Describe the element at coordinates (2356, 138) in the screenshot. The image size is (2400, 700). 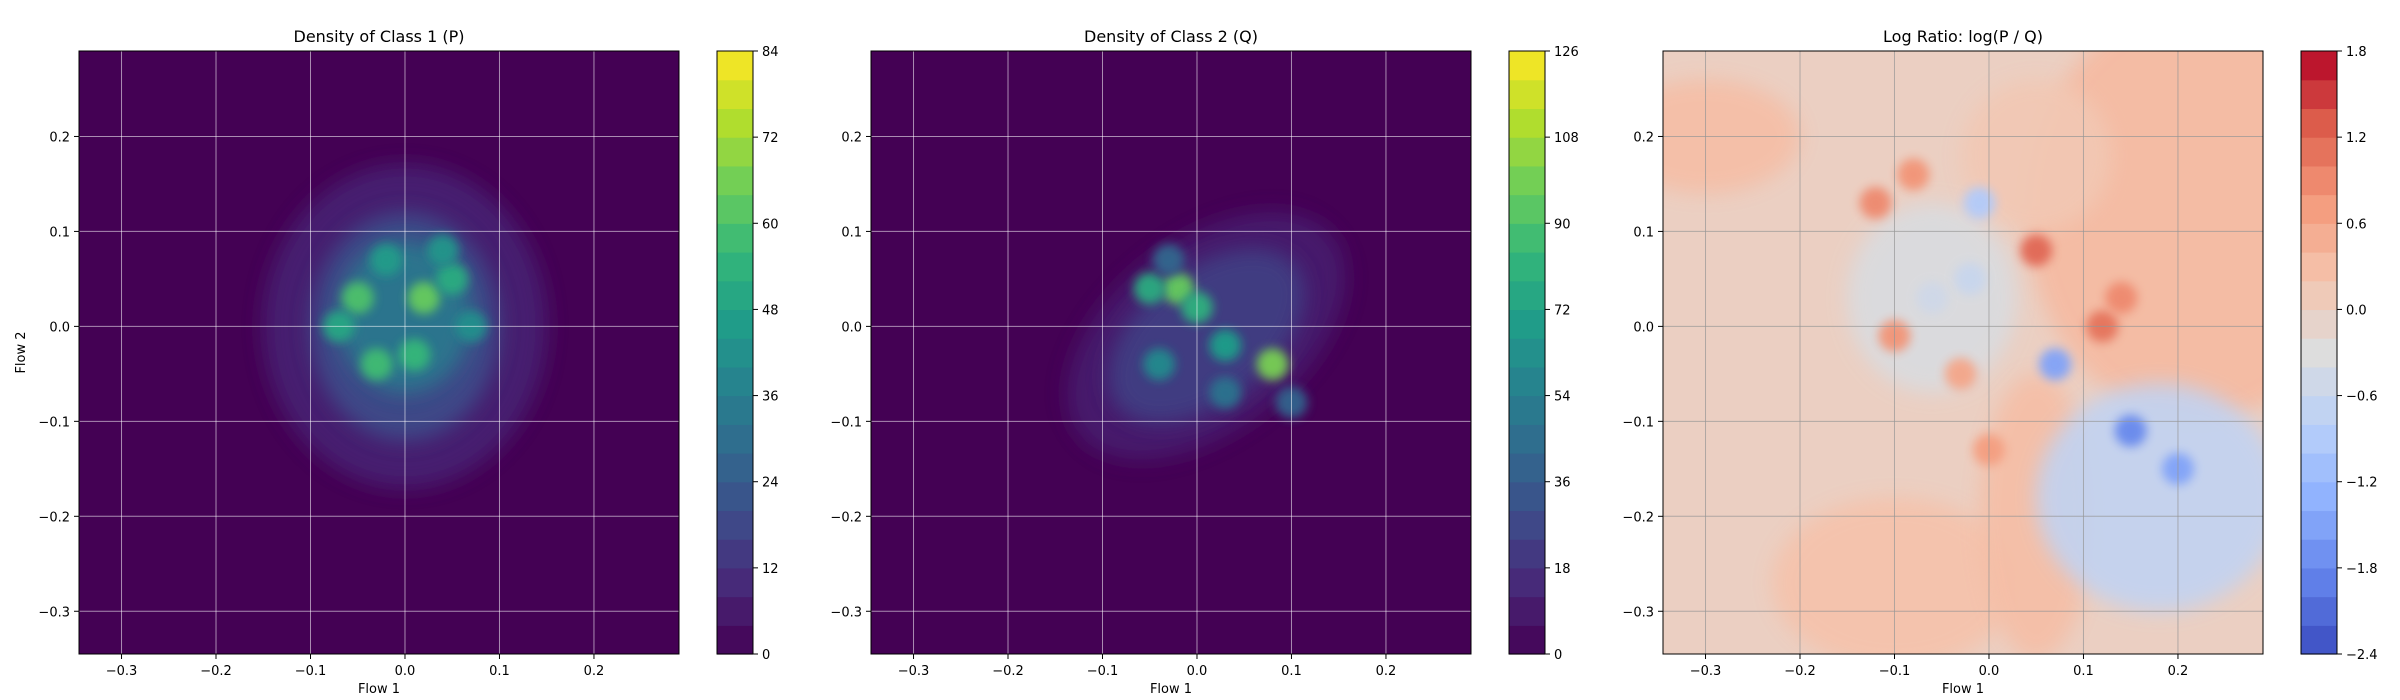
I see `colorbar-tick-label: 1.2` at that location.